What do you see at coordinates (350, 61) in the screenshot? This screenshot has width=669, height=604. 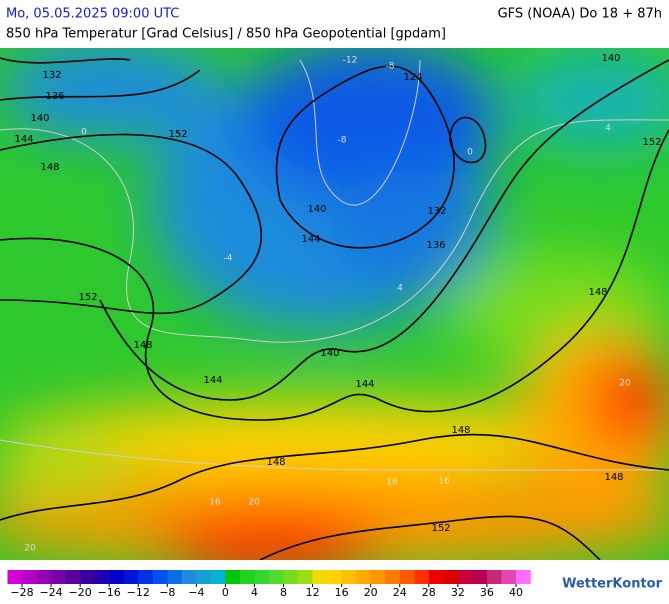 I see `isotherm-label: -12` at bounding box center [350, 61].